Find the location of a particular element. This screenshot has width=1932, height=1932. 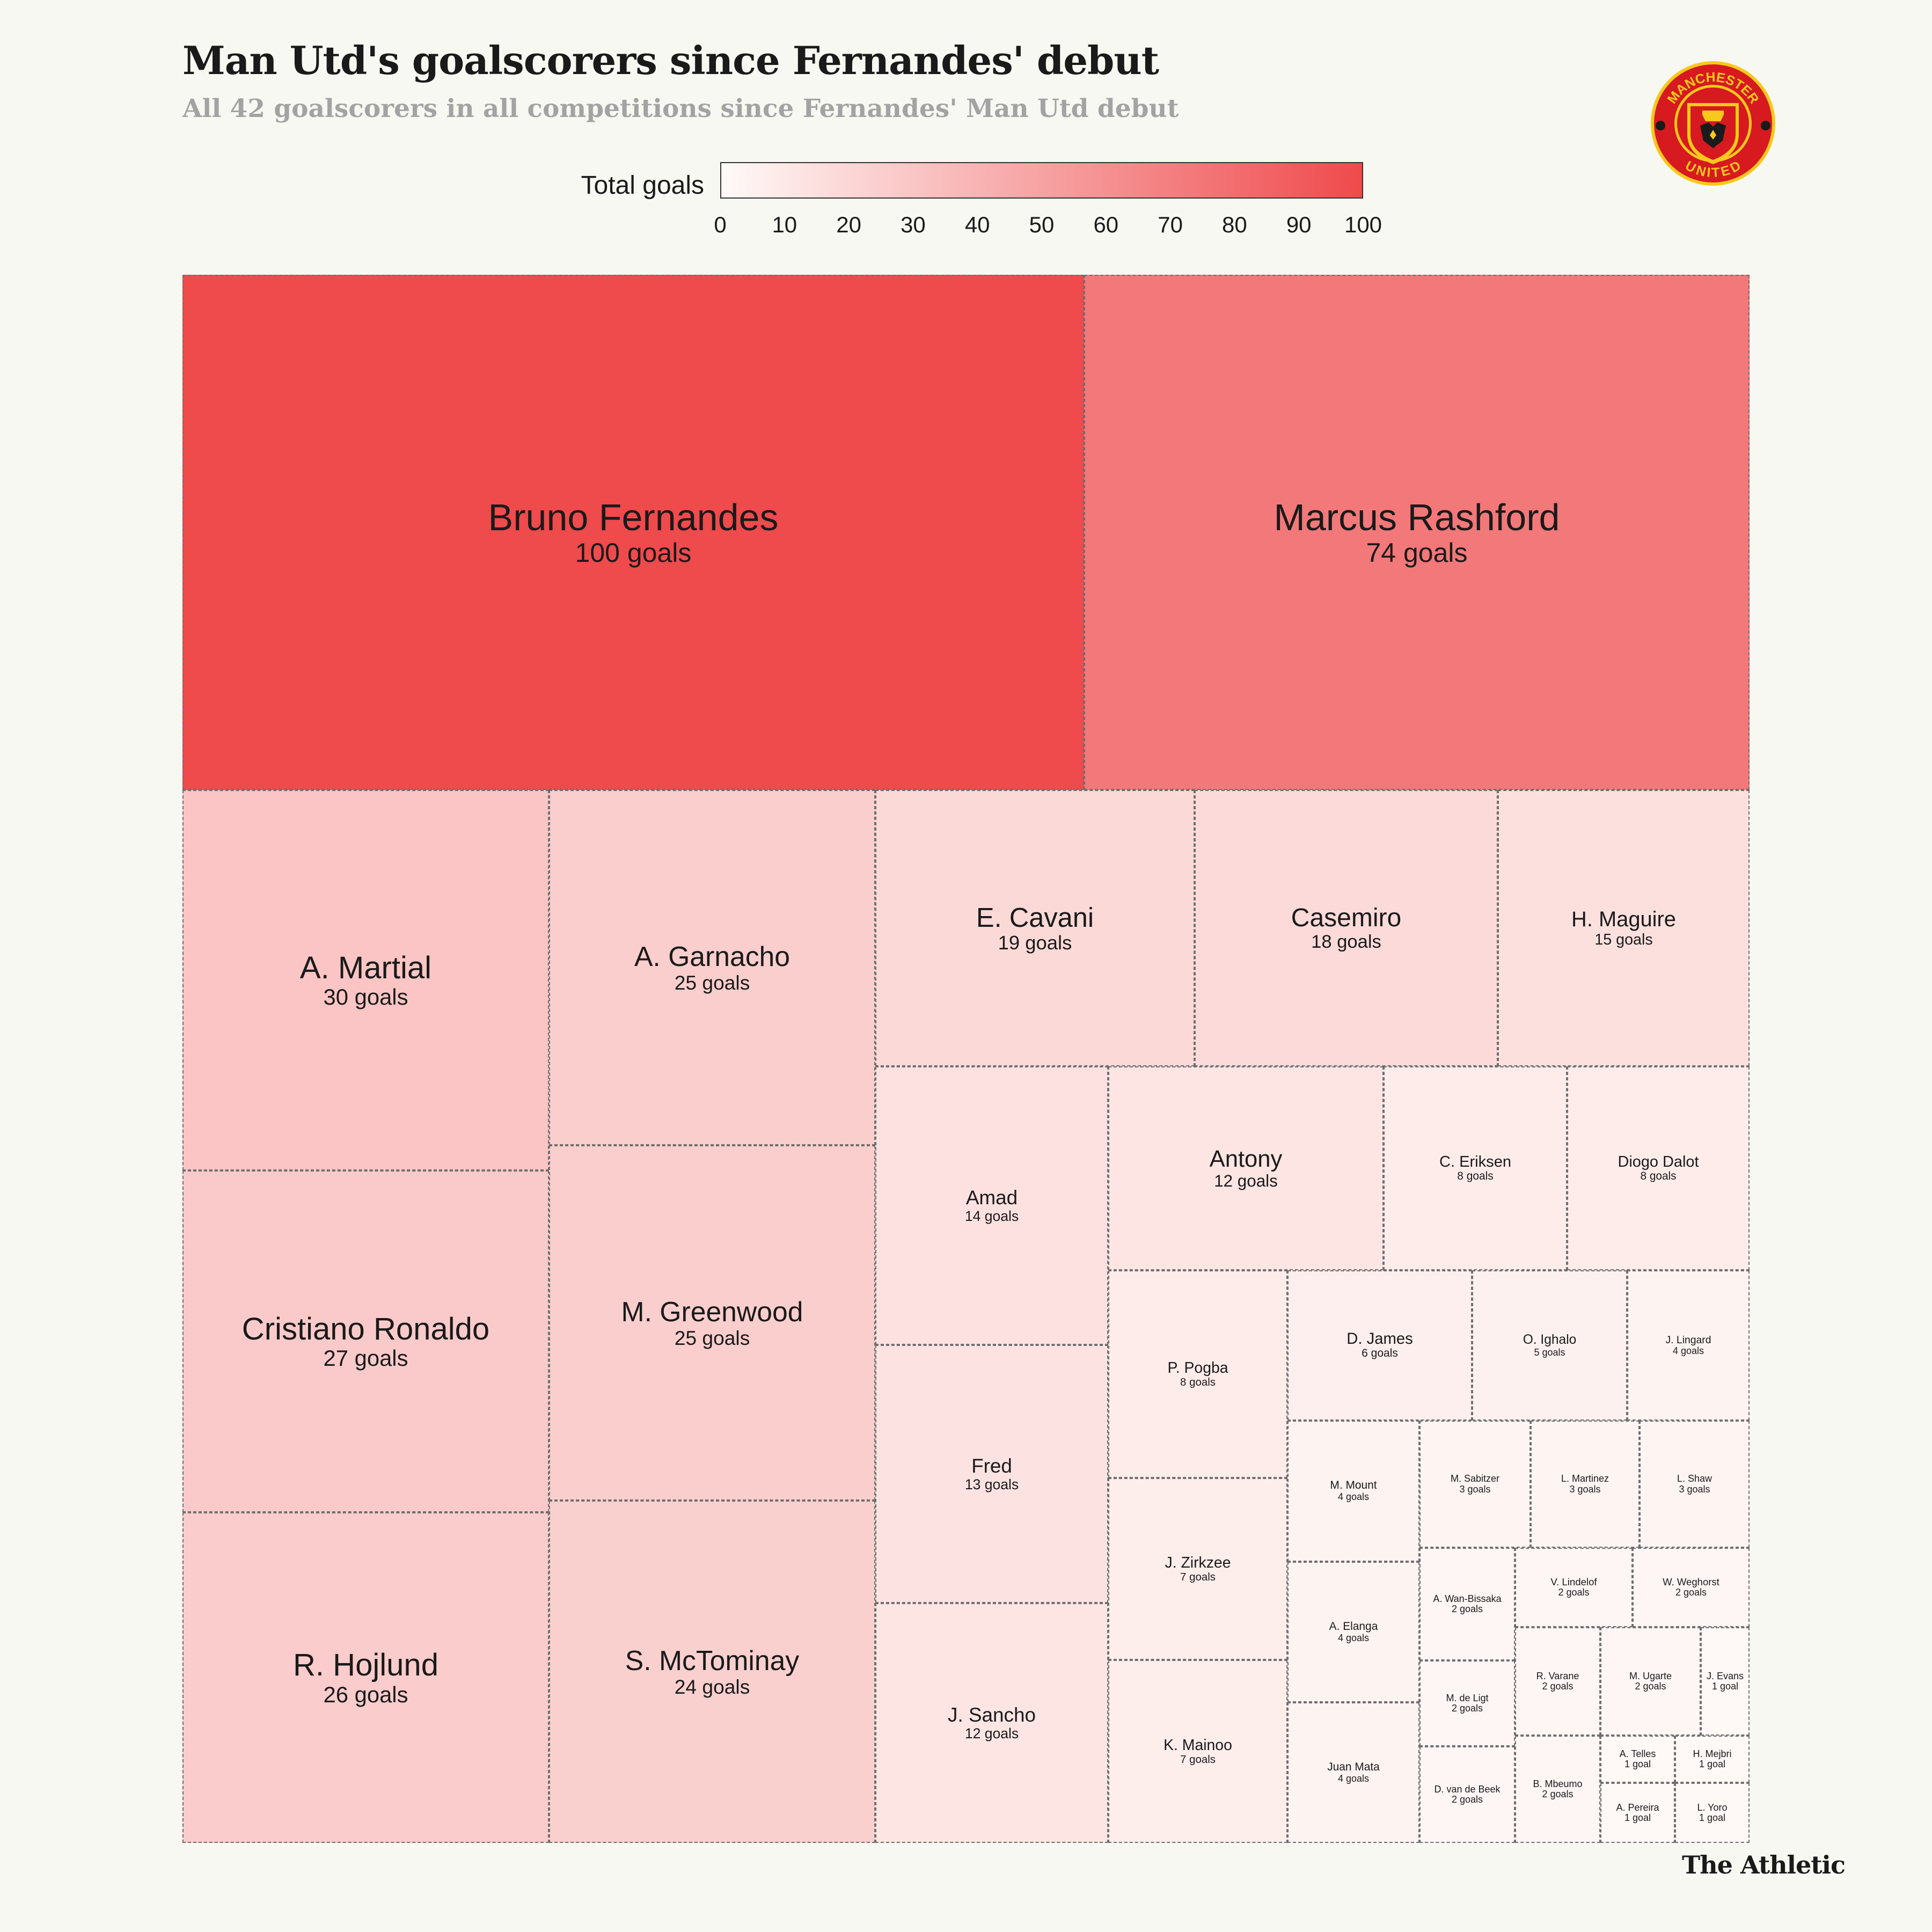

treemap-cell-h-maguire: H. Maguire 15 goals is located at coordinates (1624, 928).